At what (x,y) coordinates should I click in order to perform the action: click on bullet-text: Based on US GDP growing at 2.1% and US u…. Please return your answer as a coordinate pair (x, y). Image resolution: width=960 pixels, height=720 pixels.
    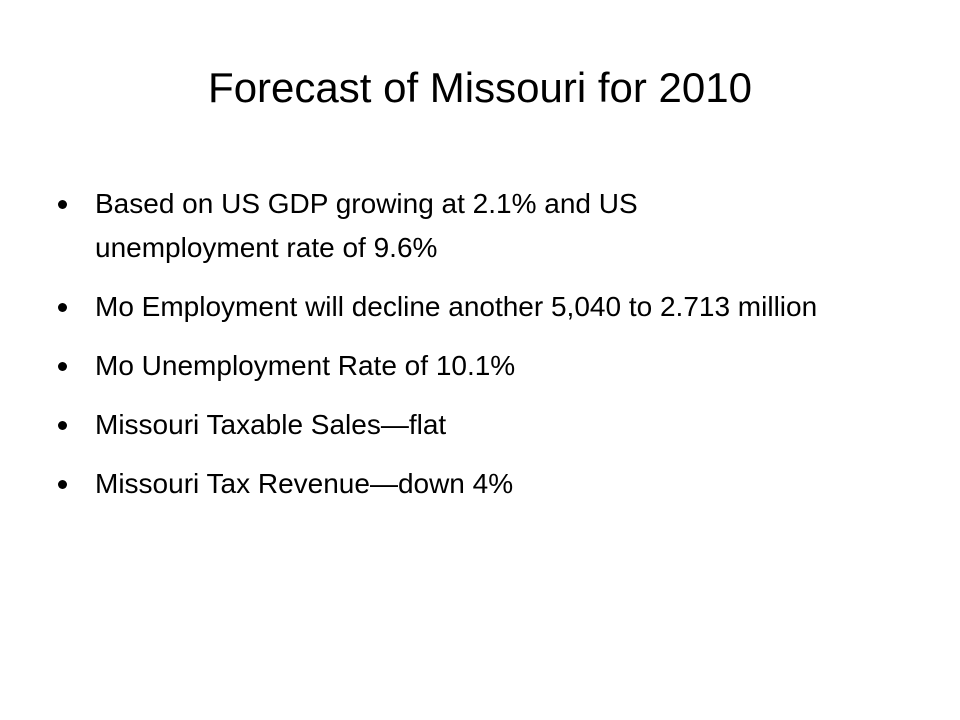
    Looking at the image, I should click on (366, 225).